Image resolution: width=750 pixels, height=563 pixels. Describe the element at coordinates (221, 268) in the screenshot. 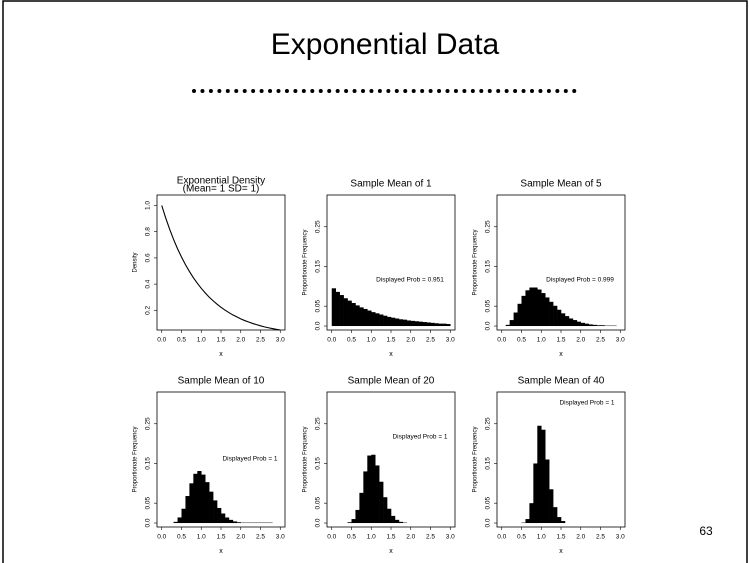

I see `density-curve` at that location.